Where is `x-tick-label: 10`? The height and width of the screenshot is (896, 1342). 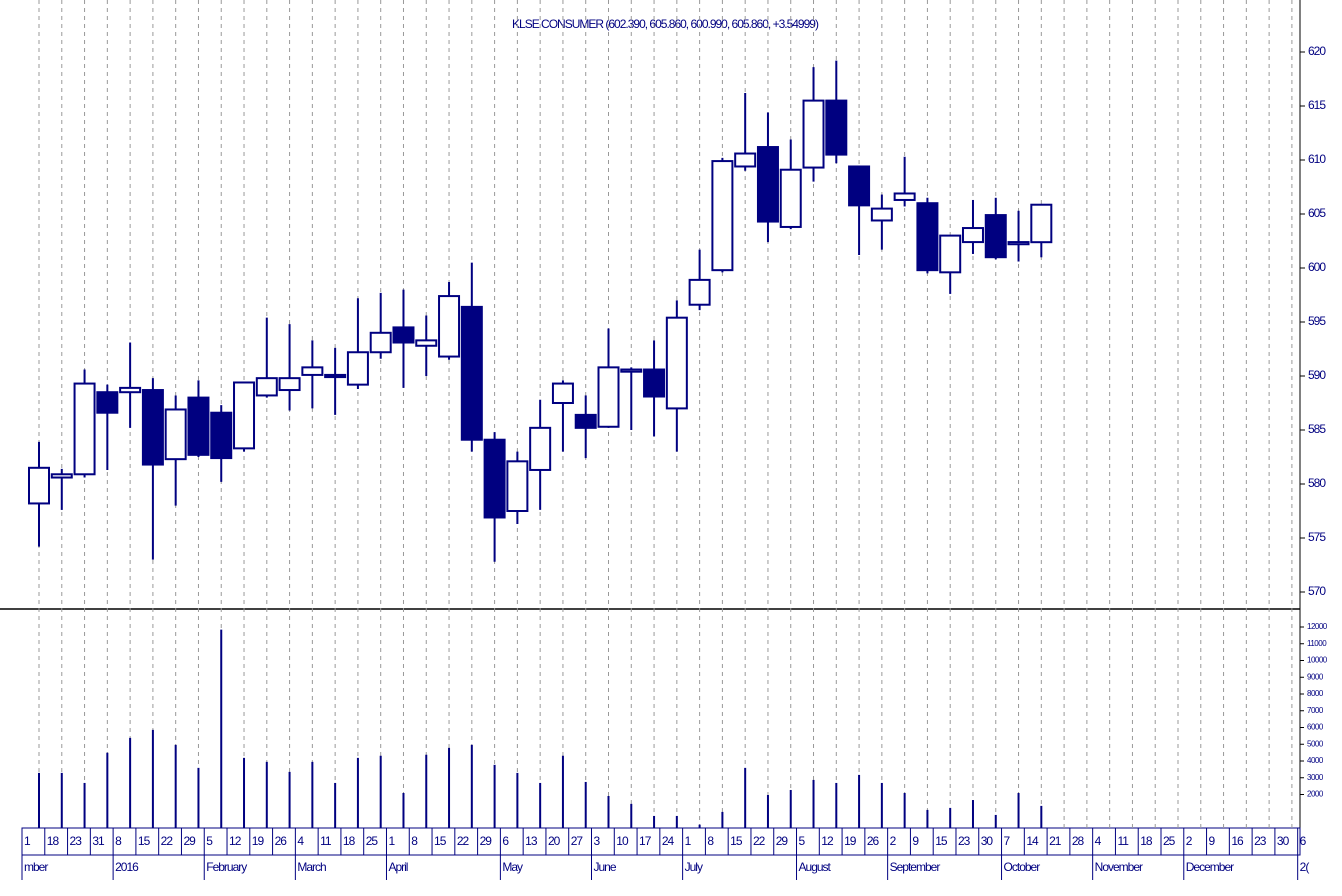
x-tick-label: 10 is located at coordinates (622, 841).